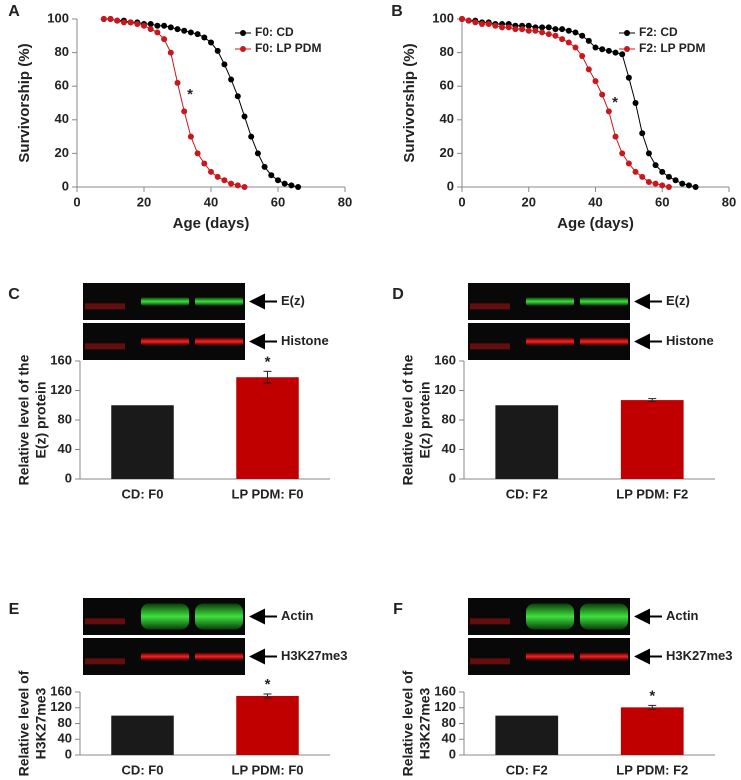 This screenshot has height=780, width=741. What do you see at coordinates (398, 294) in the screenshot?
I see `panel-label: D` at bounding box center [398, 294].